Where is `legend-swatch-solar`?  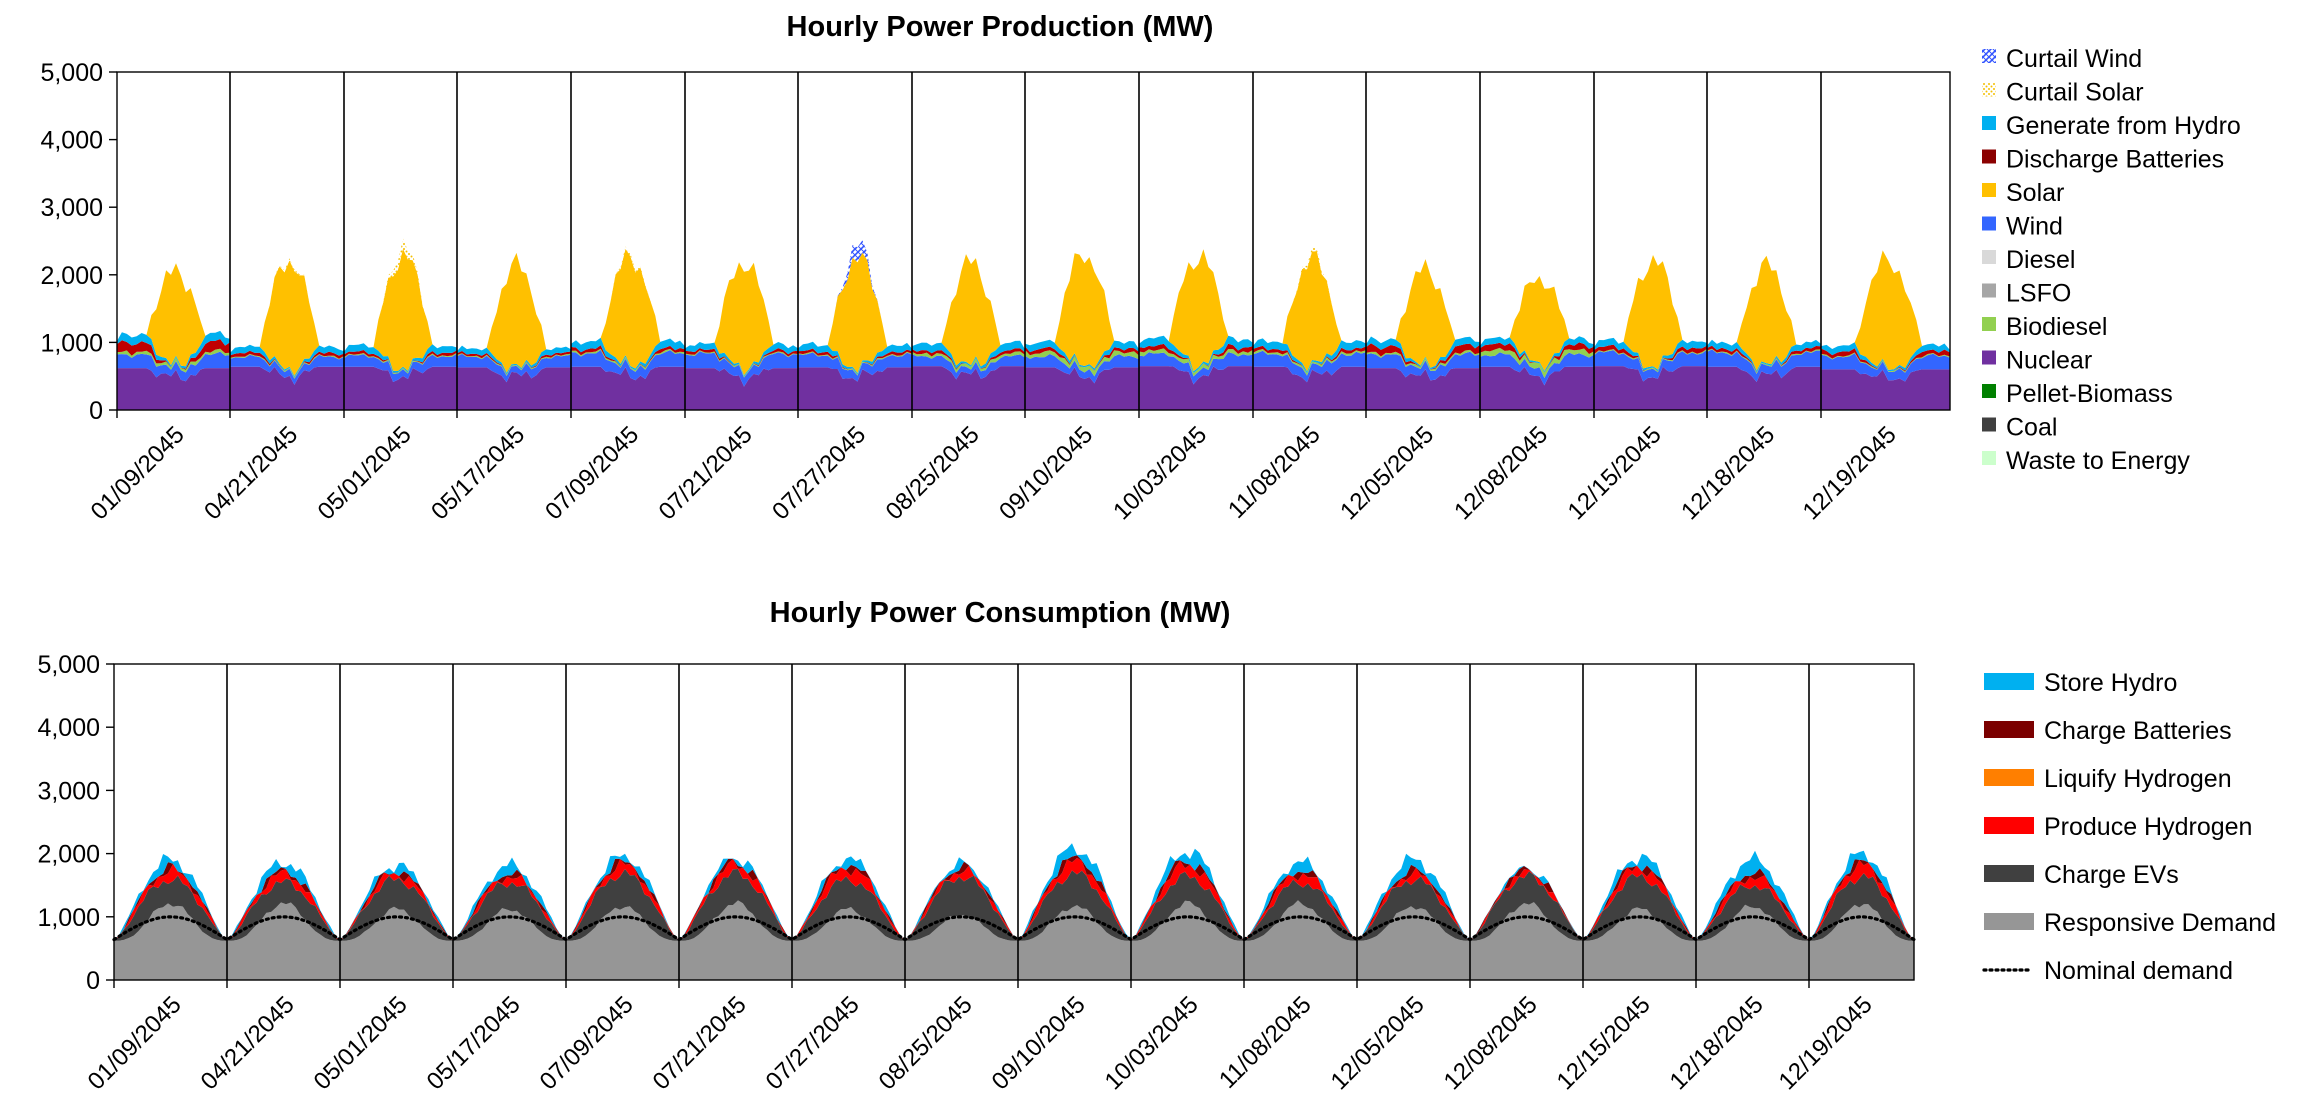 legend-swatch-solar is located at coordinates (1989, 190).